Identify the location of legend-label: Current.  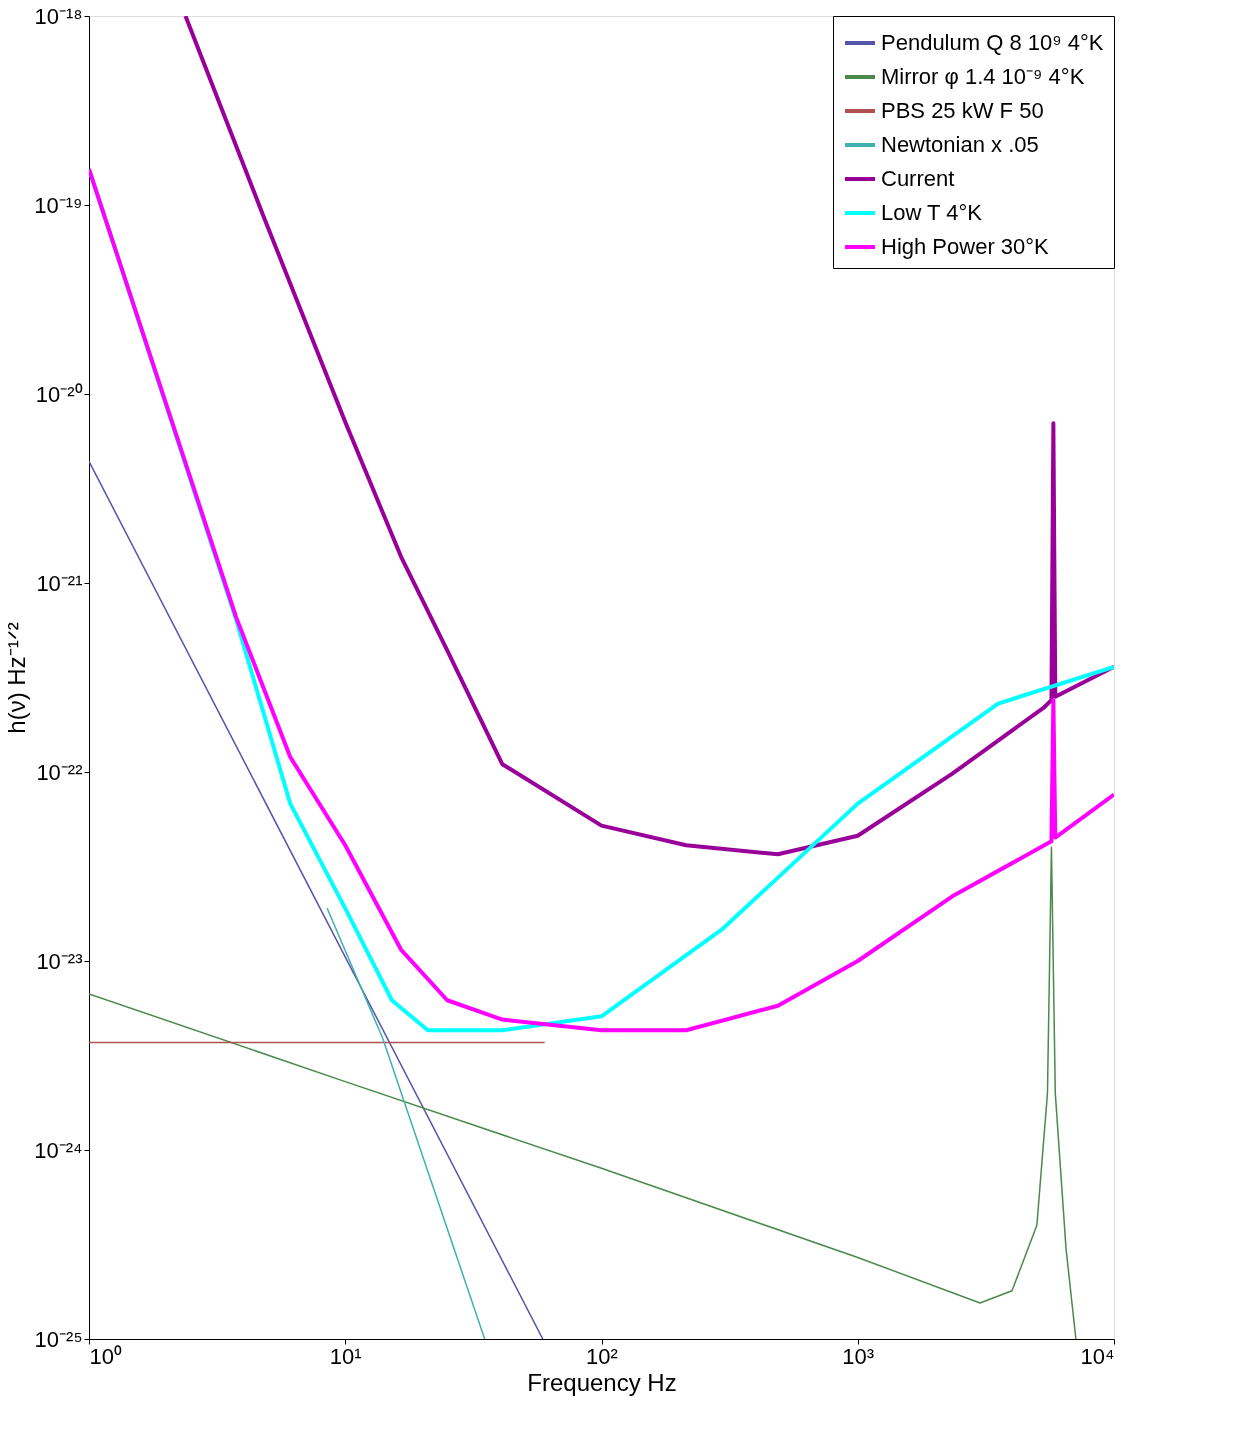
(918, 178).